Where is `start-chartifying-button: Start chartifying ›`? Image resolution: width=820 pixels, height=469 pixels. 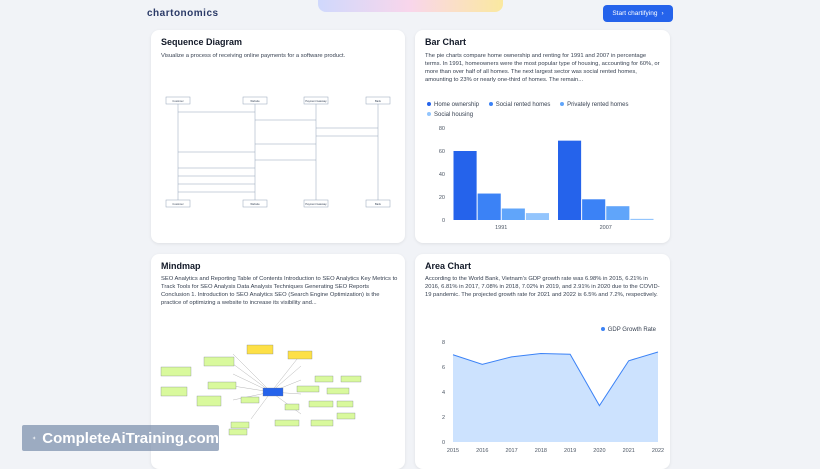 start-chartifying-button: Start chartifying › is located at coordinates (638, 13).